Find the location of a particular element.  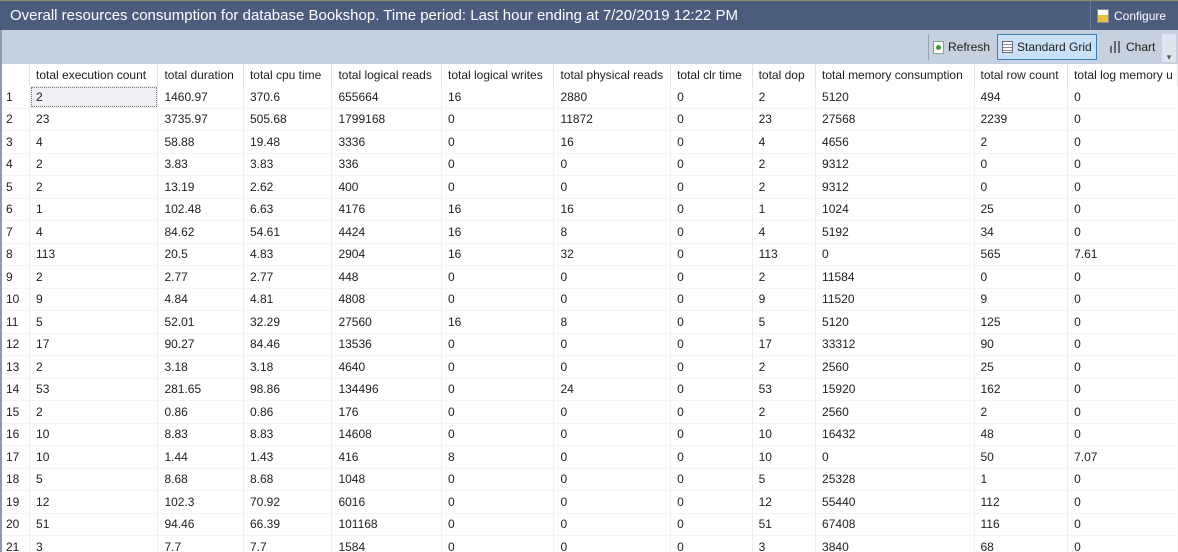

grid-cell: 5192 is located at coordinates (895, 232).